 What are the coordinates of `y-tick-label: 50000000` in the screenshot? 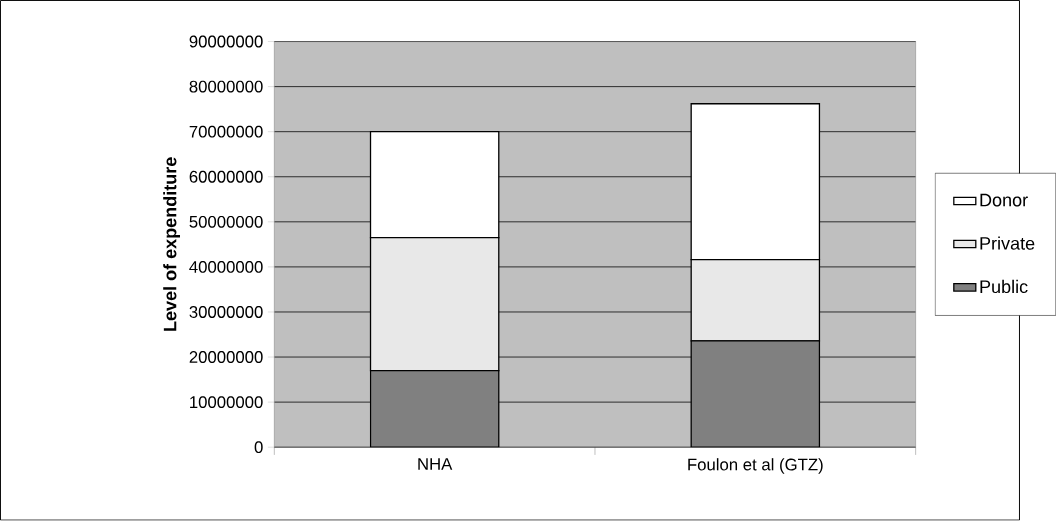 It's located at (226, 222).